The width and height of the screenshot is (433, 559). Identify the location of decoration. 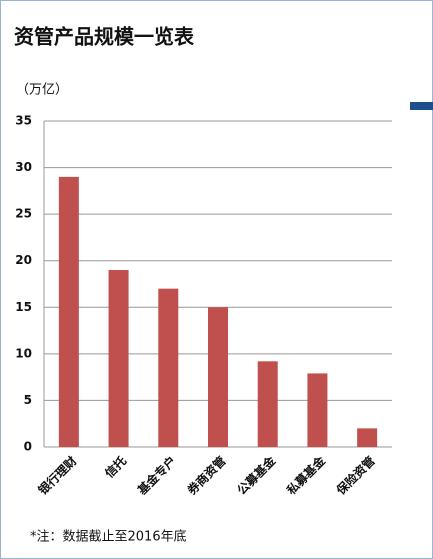
(421, 106).